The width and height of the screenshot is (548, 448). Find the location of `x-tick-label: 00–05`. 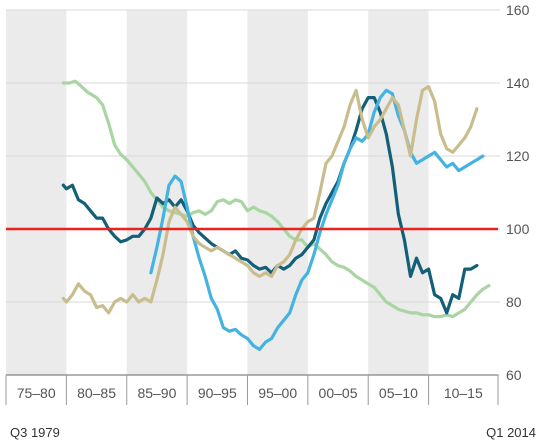

x-tick-label: 00–05 is located at coordinates (338, 393).